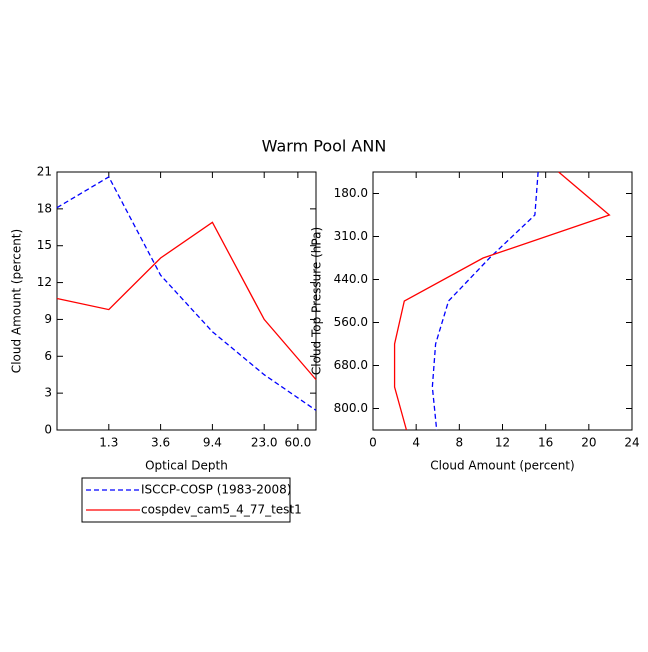 This screenshot has height=652, width=648. Describe the element at coordinates (17, 301) in the screenshot. I see `y-axis-label: Cloud Amount (percent)` at that location.